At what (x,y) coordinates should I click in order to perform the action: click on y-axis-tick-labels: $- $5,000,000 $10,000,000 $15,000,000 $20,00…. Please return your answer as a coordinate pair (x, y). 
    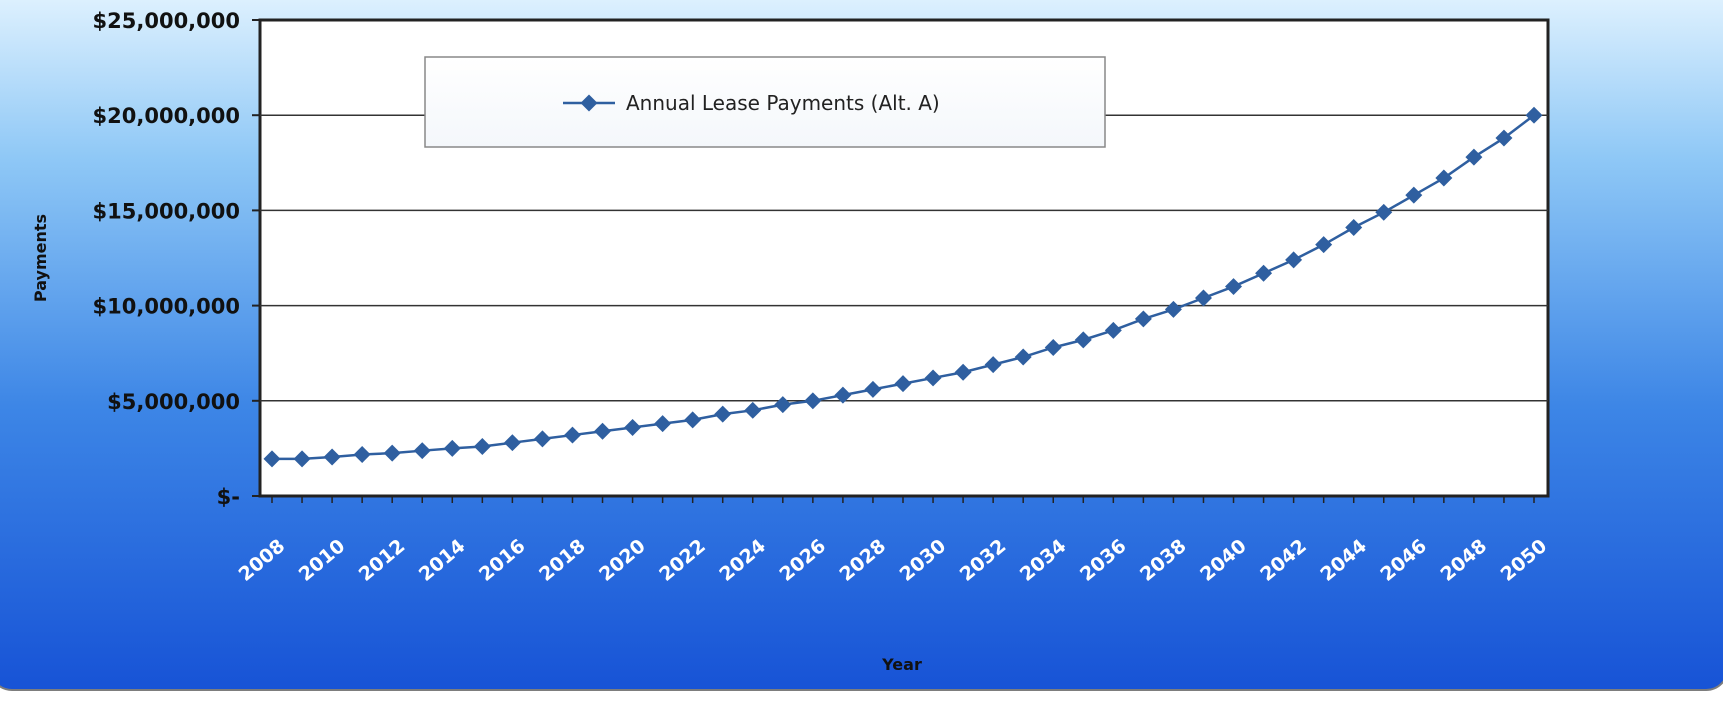
    Looking at the image, I should click on (166, 259).